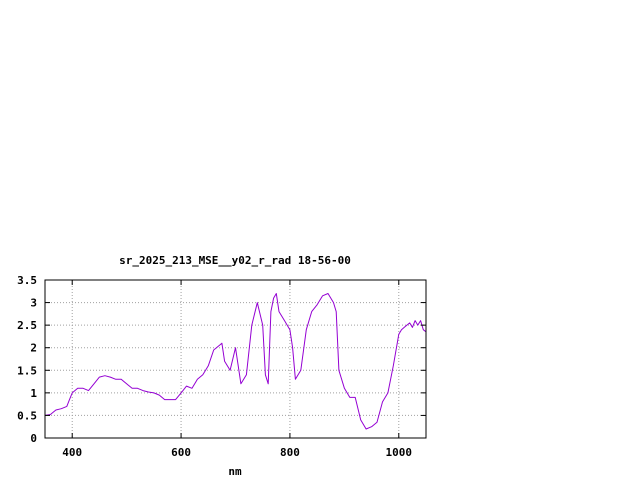 This screenshot has height=480, width=640. Describe the element at coordinates (399, 452) in the screenshot. I see `x-tick-label: 1000` at that location.